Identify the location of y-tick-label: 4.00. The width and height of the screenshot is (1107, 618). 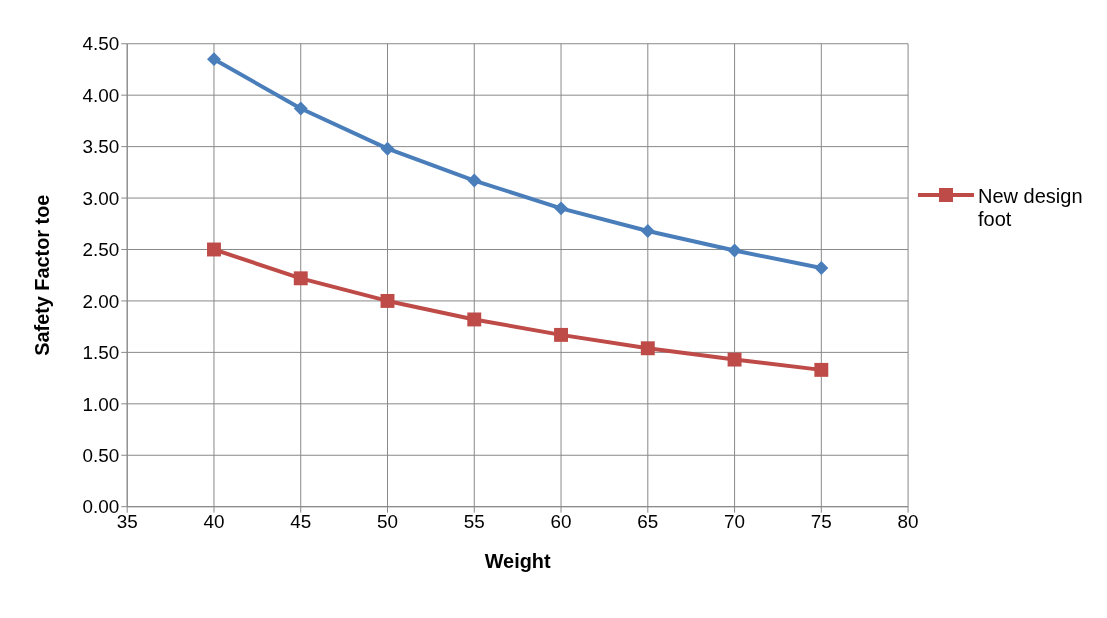
(101, 95).